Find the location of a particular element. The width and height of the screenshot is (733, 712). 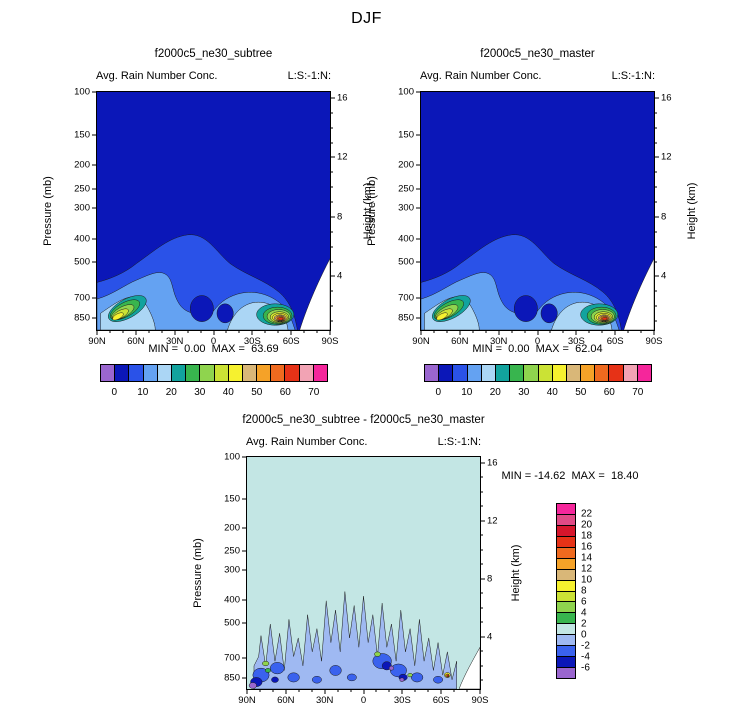

height-axis-label: Height (km) is located at coordinates (516, 573).